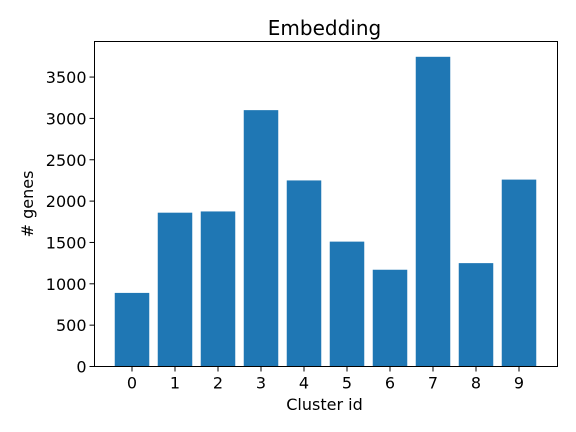  What do you see at coordinates (66, 284) in the screenshot?
I see `y-tick-label: 1000` at bounding box center [66, 284].